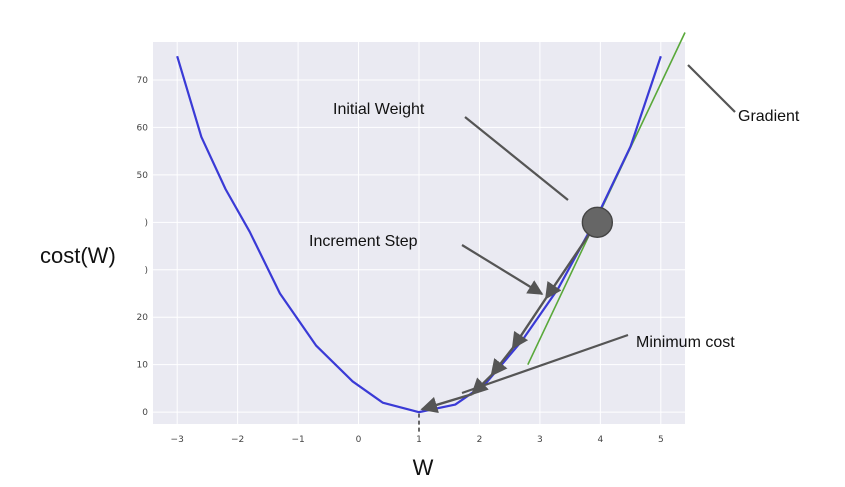  I want to click on x-tick-label: 0, so click(359, 440).